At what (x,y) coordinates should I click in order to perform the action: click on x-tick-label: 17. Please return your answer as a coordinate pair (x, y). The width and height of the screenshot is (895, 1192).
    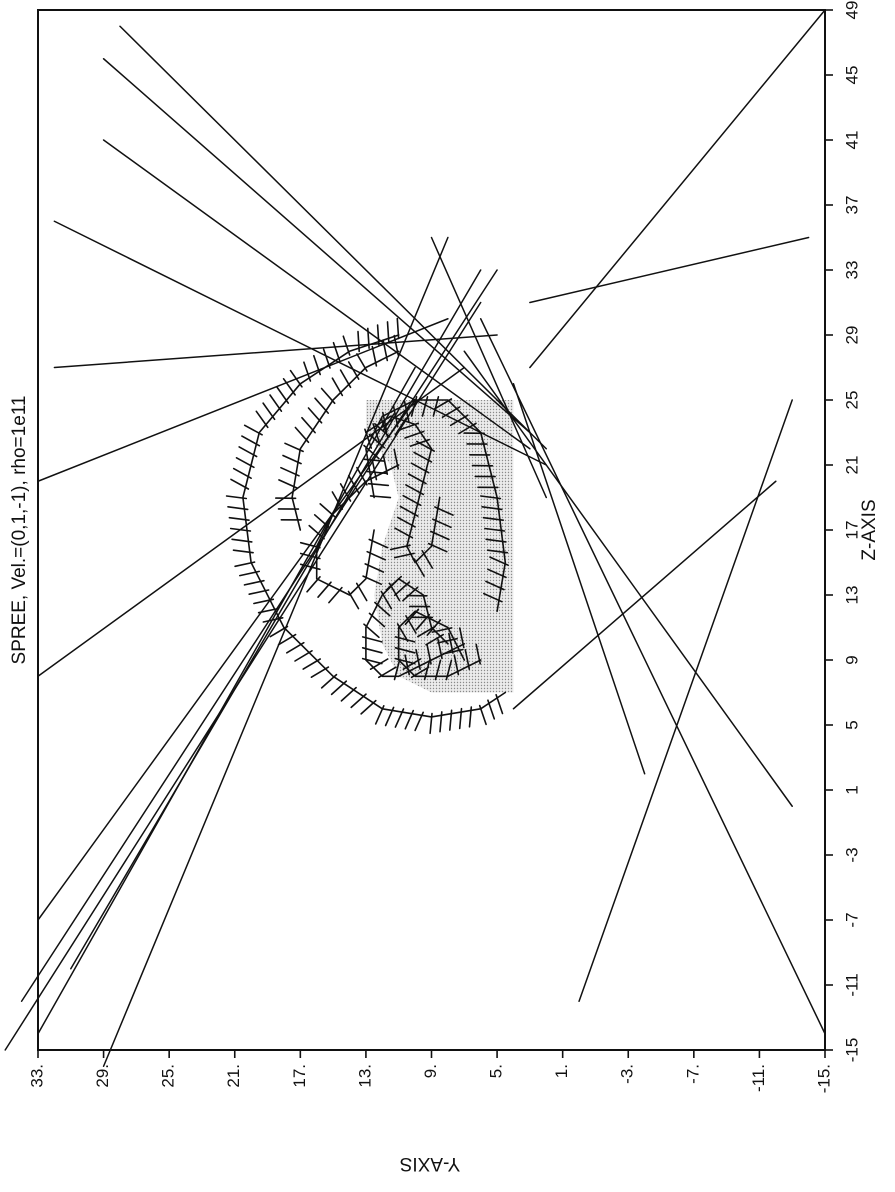
    Looking at the image, I should click on (851, 530).